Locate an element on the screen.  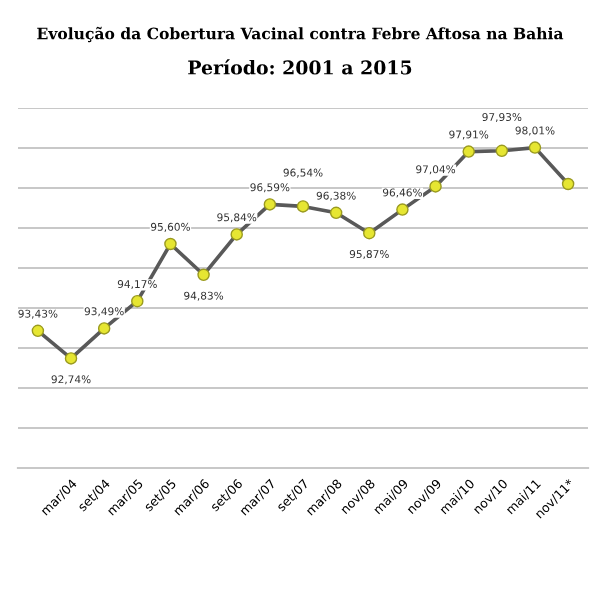
chart-subtitle: Período: 2001 a 2015 is located at coordinates (300, 67).